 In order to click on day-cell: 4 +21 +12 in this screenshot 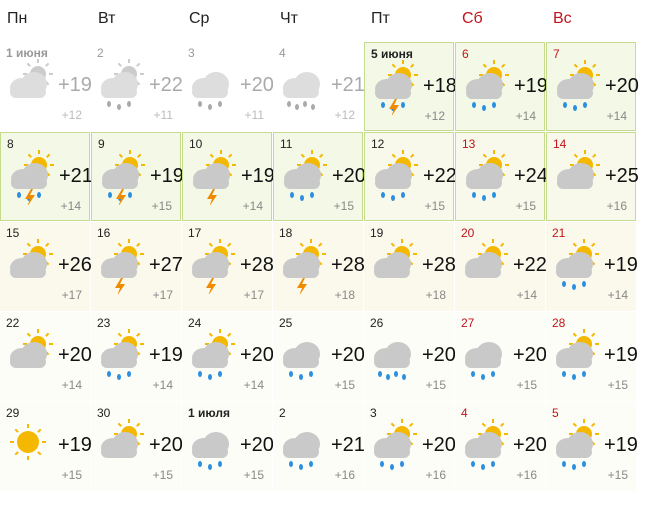, I will do `click(319, 86)`.